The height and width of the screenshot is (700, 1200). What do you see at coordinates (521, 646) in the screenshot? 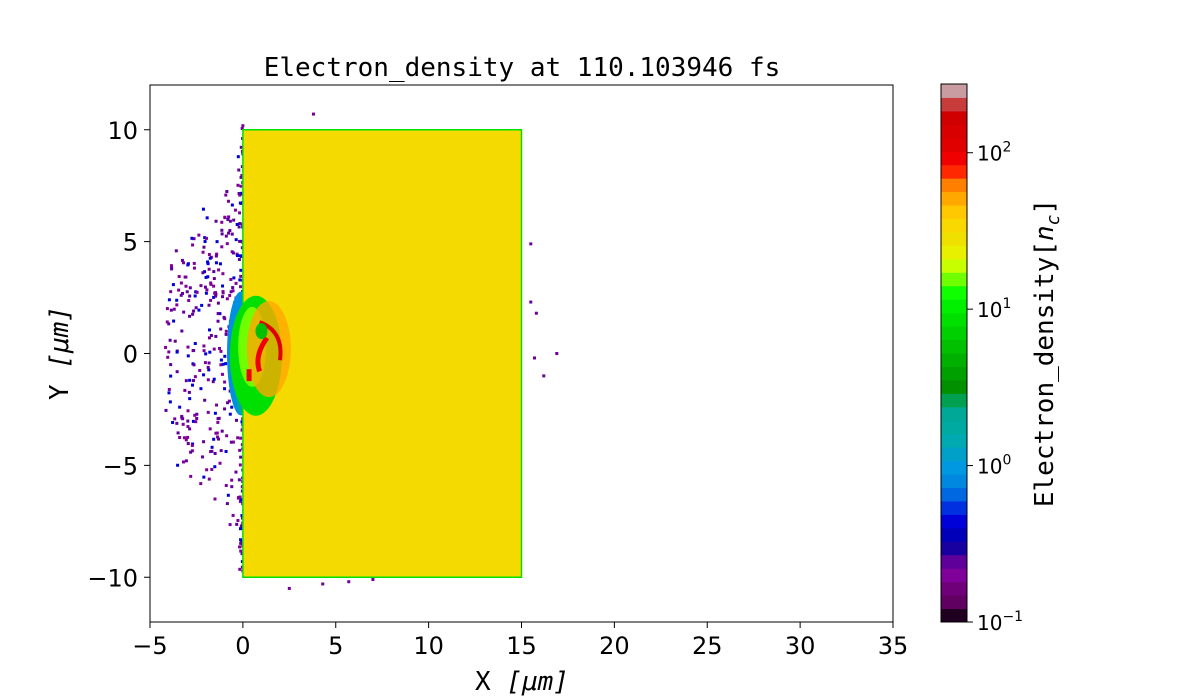
I see `x-tick-label: 15` at bounding box center [521, 646].